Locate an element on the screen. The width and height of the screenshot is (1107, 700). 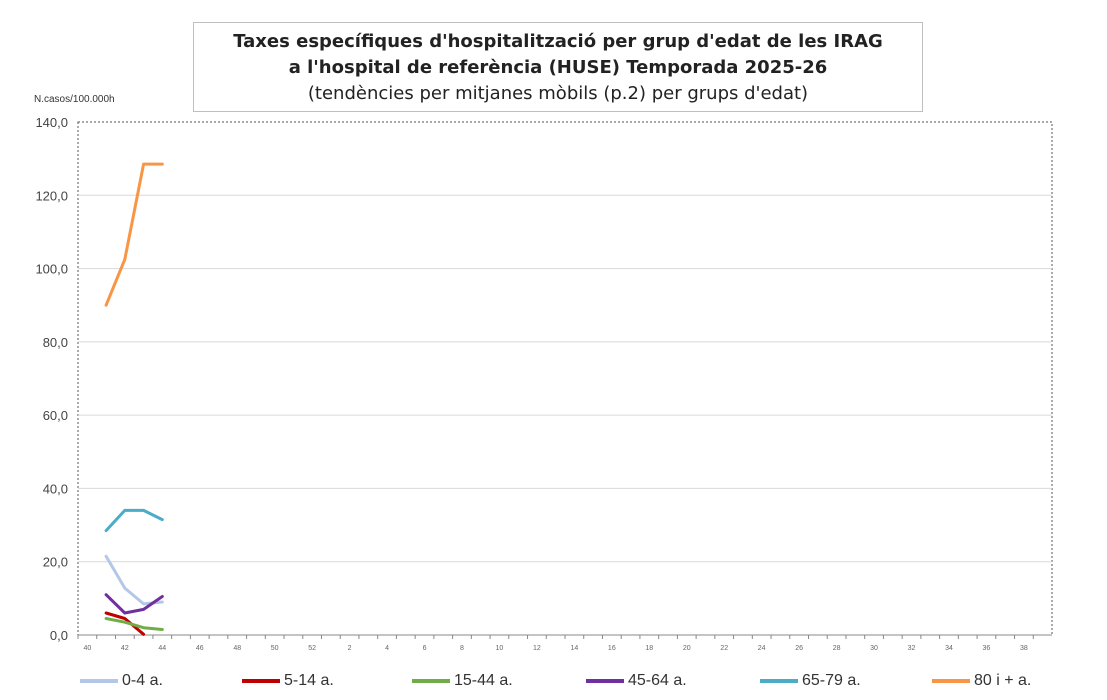
legend-item: 80 i + a. is located at coordinates (981, 681).